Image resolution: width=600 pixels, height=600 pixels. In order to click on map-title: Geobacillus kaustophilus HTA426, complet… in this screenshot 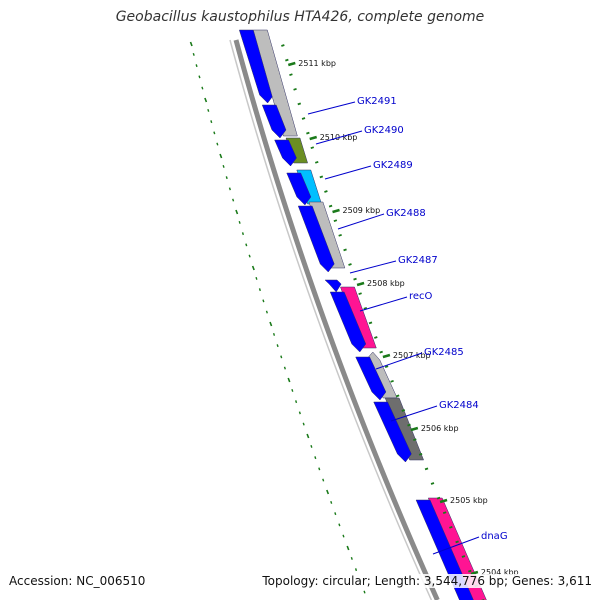, I will do `click(300, 17)`.